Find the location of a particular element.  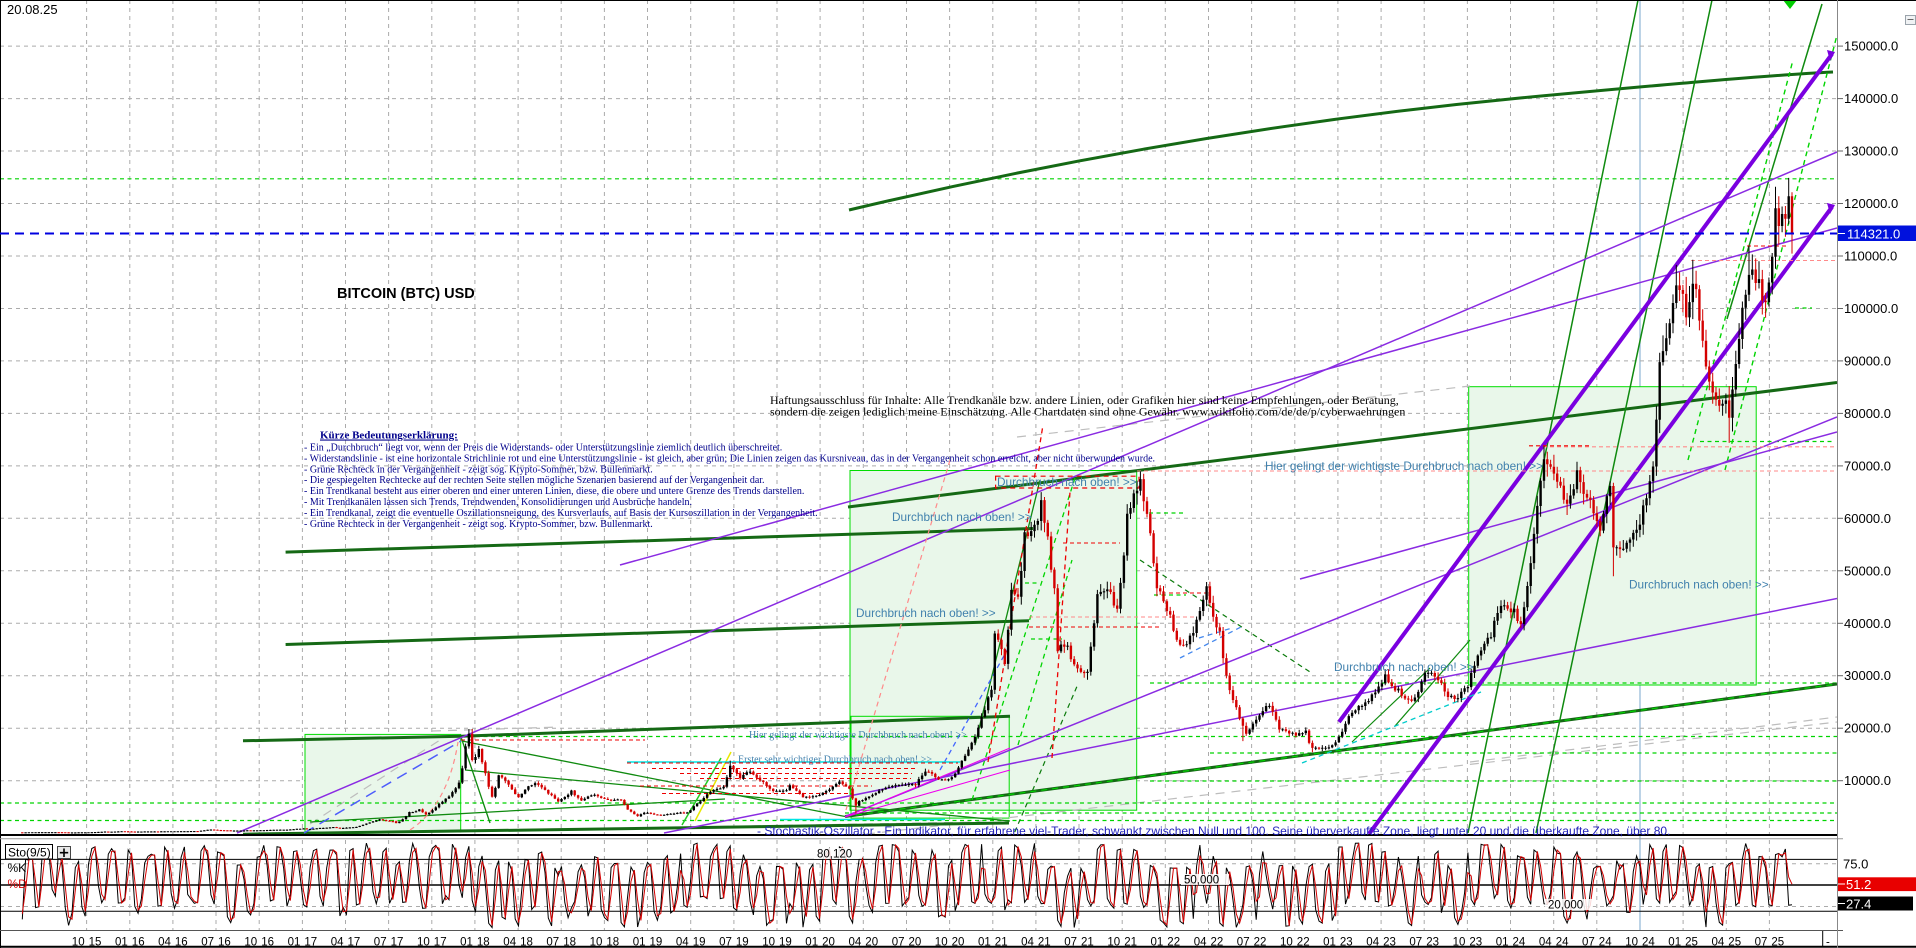

svg-text: 50,000 is located at coordinates (1201, 881).